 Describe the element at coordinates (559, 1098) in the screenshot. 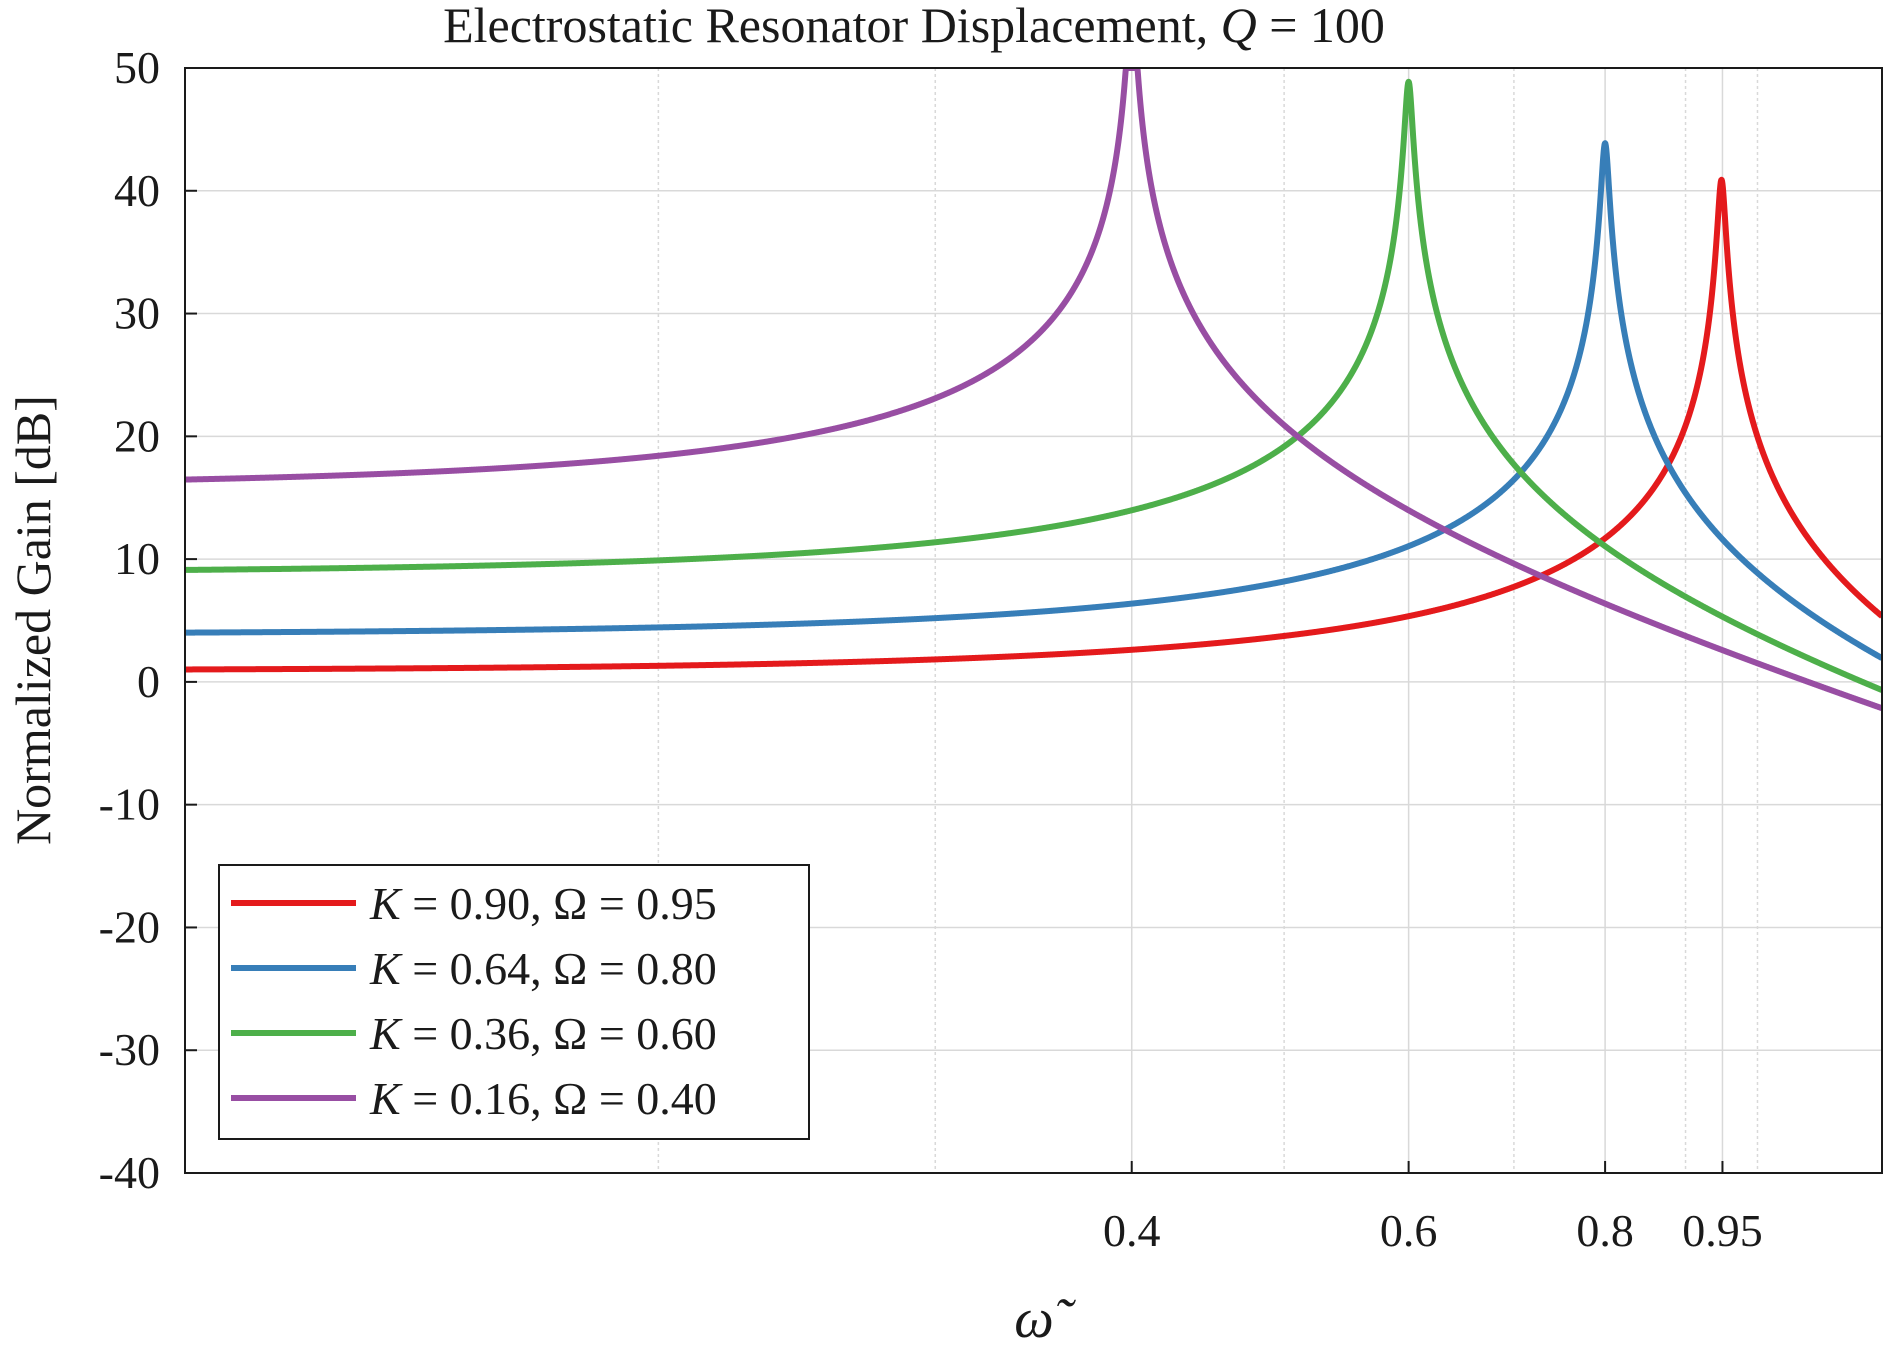

I see `legend-label-params: = 0.16, Ω = 0.40` at that location.